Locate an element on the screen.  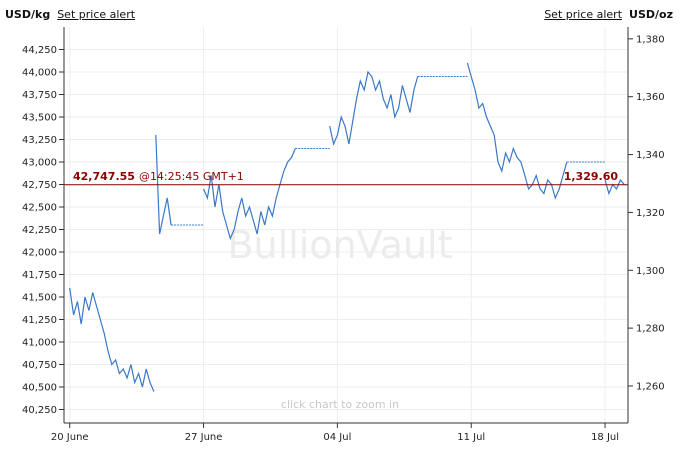
current-price-time: @14:25:45 GMT+1 is located at coordinates (191, 176).